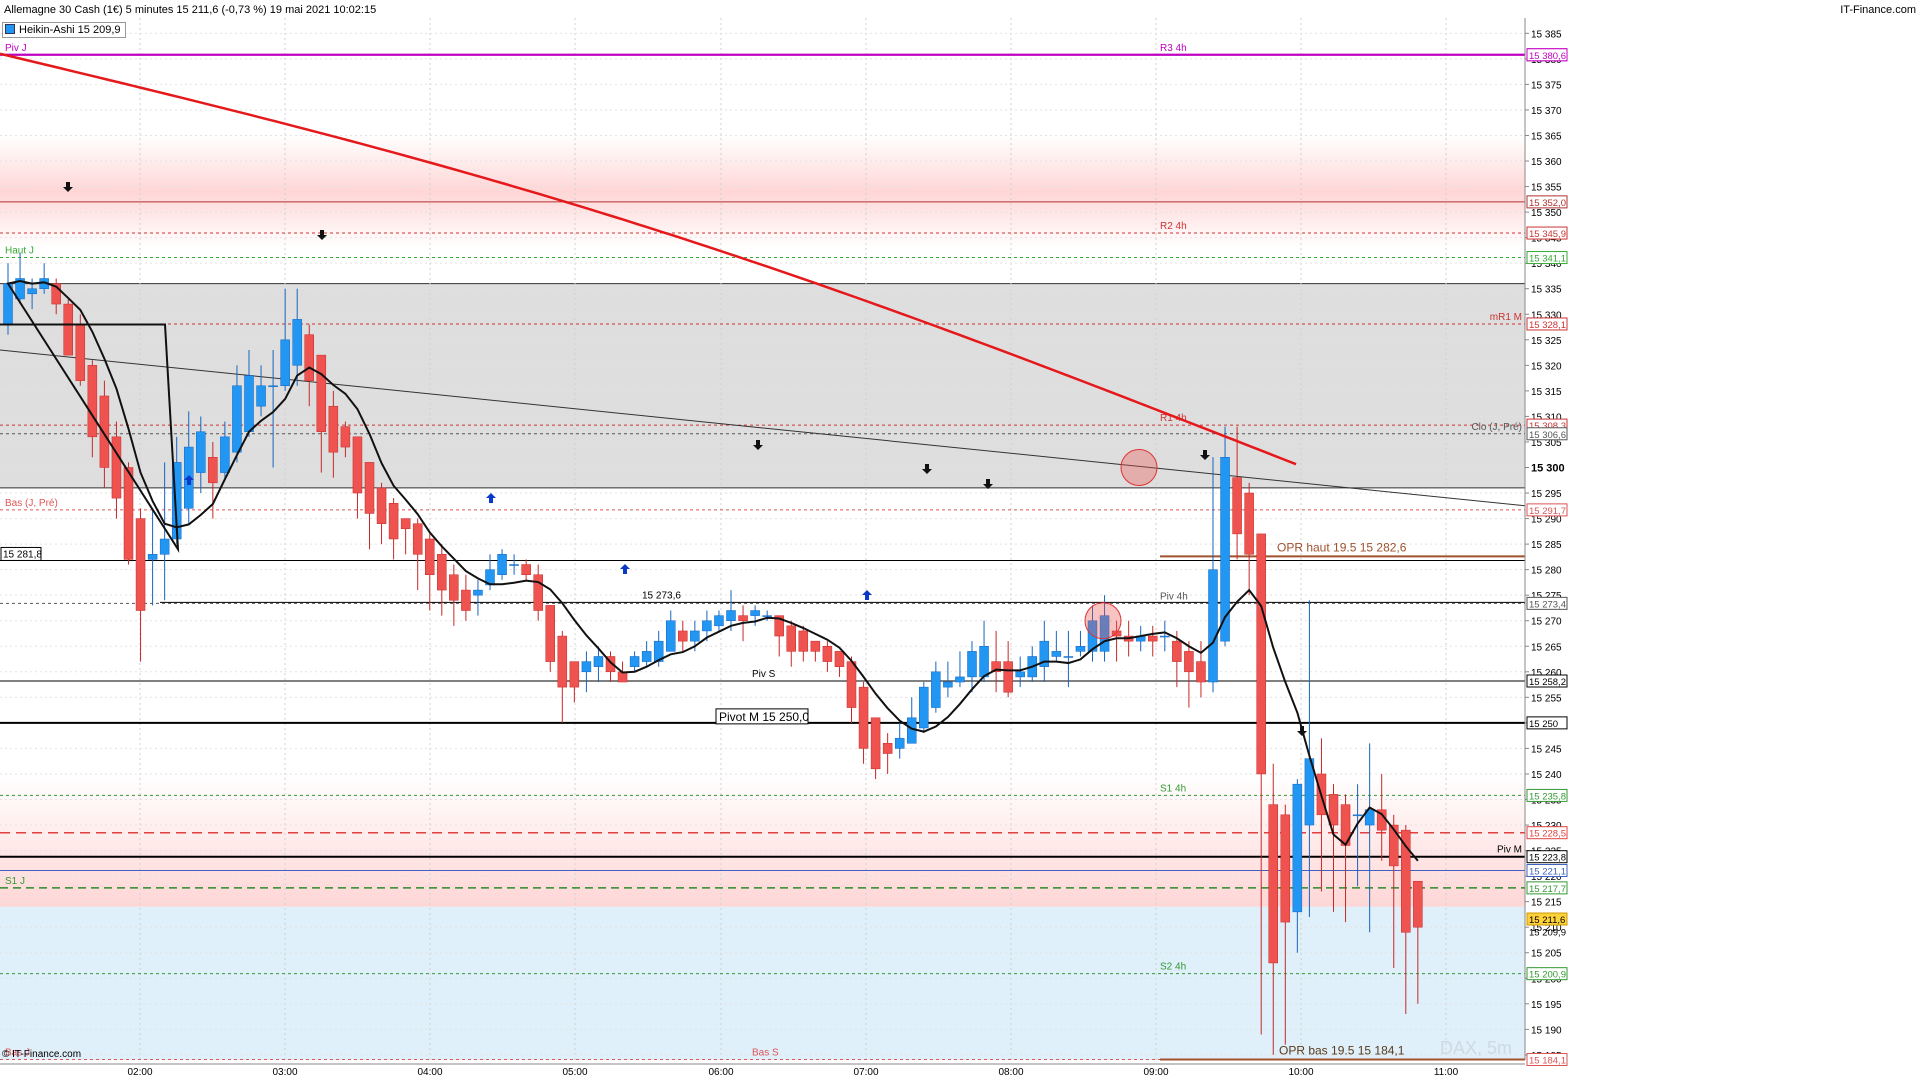  Describe the element at coordinates (1546, 34) in the screenshot. I see `price-tick-label: 15 385` at that location.